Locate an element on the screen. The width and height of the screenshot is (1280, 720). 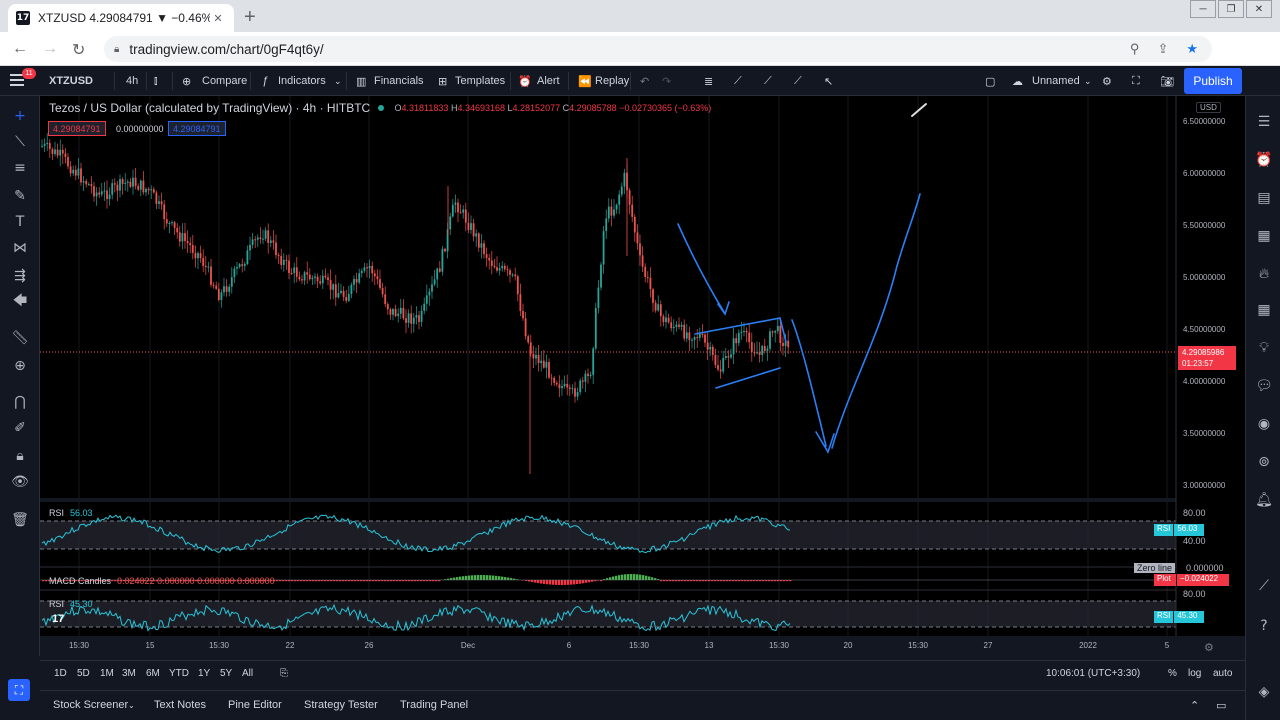
range-5d: 5D is located at coordinates (83, 673).